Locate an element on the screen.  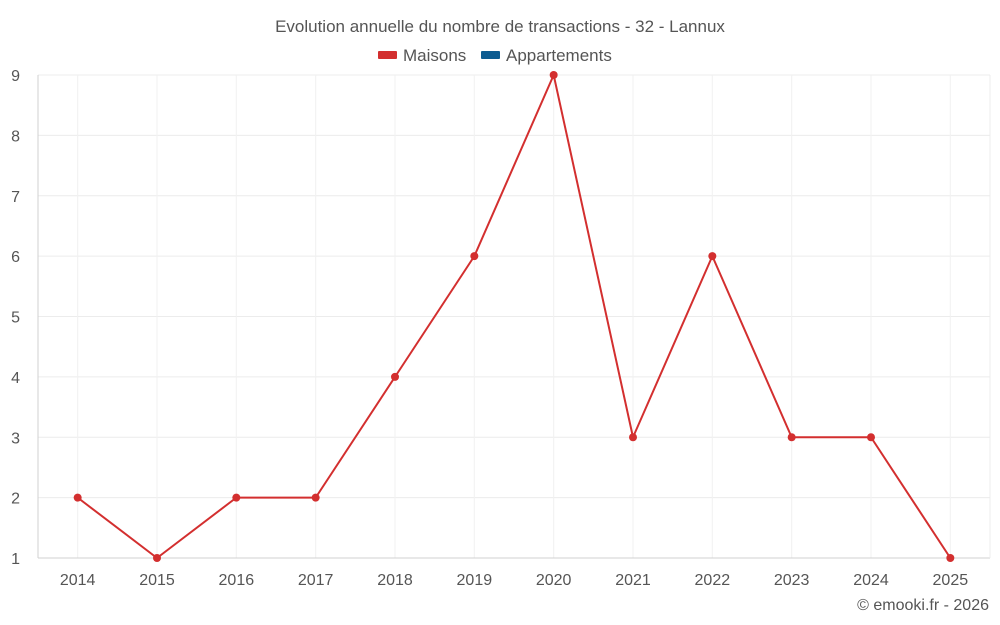
legend-swatch-maisons is located at coordinates (387, 55).